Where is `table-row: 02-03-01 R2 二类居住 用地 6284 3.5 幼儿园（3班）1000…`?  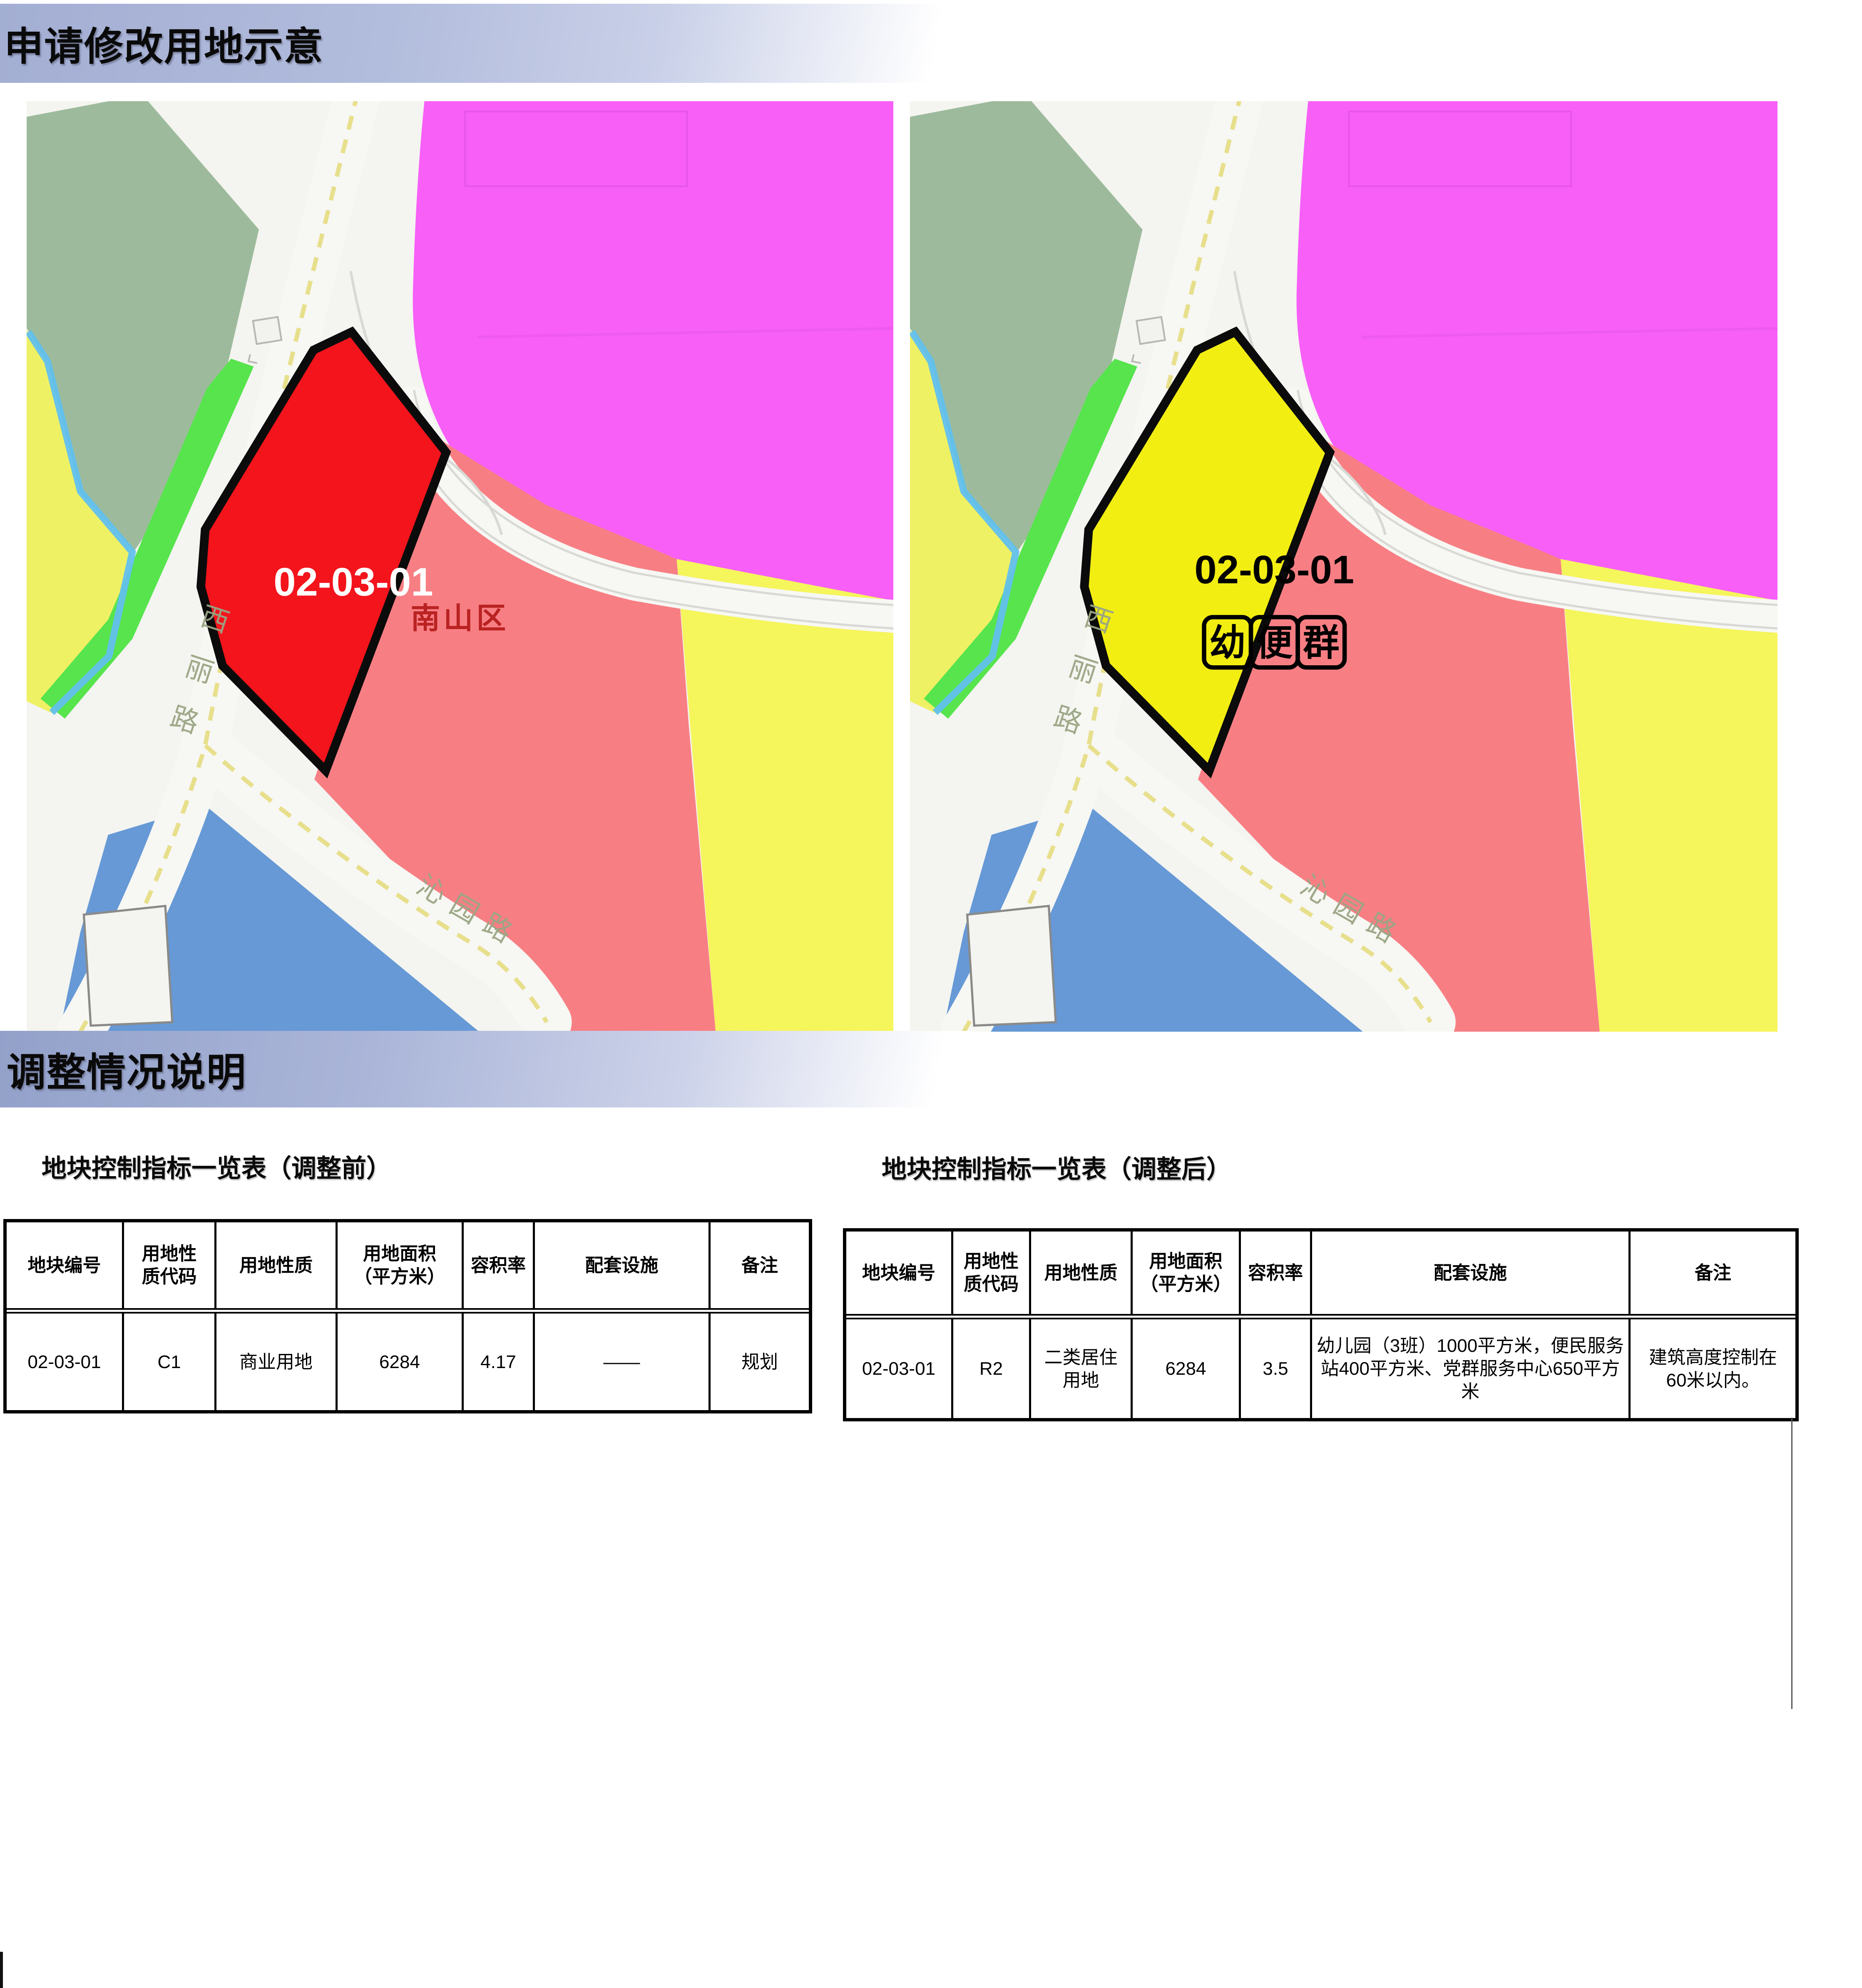 table-row: 02-03-01 R2 二类居住 用地 6284 3.5 幼儿园（3班）1000… is located at coordinates (1320, 1368).